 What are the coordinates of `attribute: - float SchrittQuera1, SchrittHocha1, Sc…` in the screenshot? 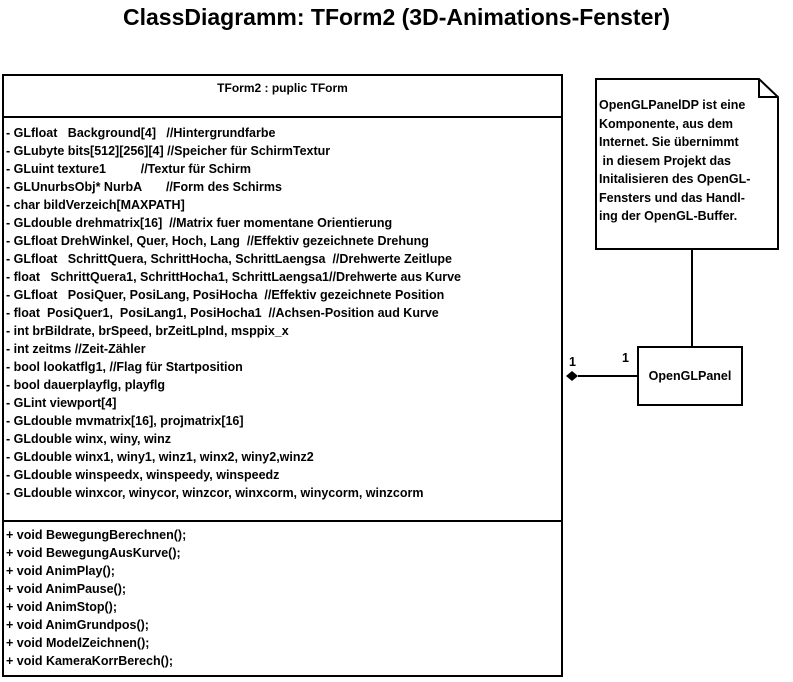 It's located at (233, 277).